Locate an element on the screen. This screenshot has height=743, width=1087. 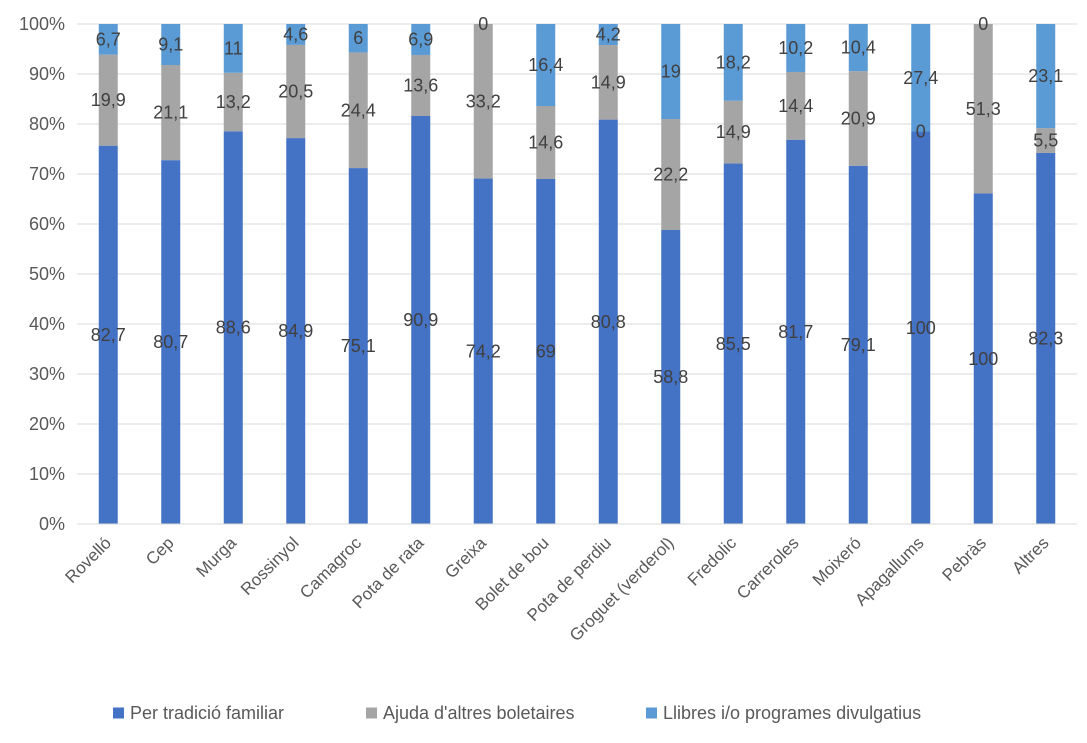
data-label: 23,1 is located at coordinates (1045, 76).